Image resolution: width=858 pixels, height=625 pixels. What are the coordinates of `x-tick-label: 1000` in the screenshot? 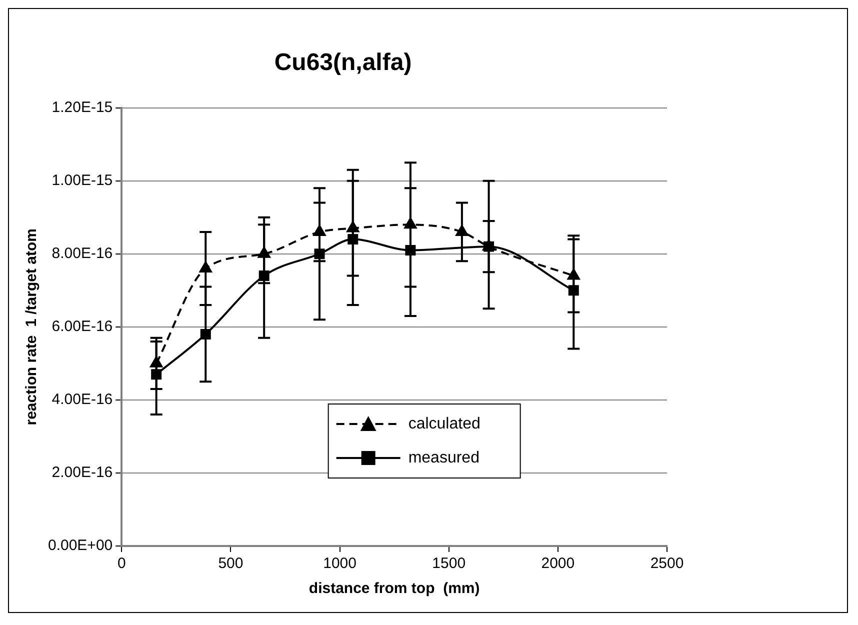 It's located at (339, 563).